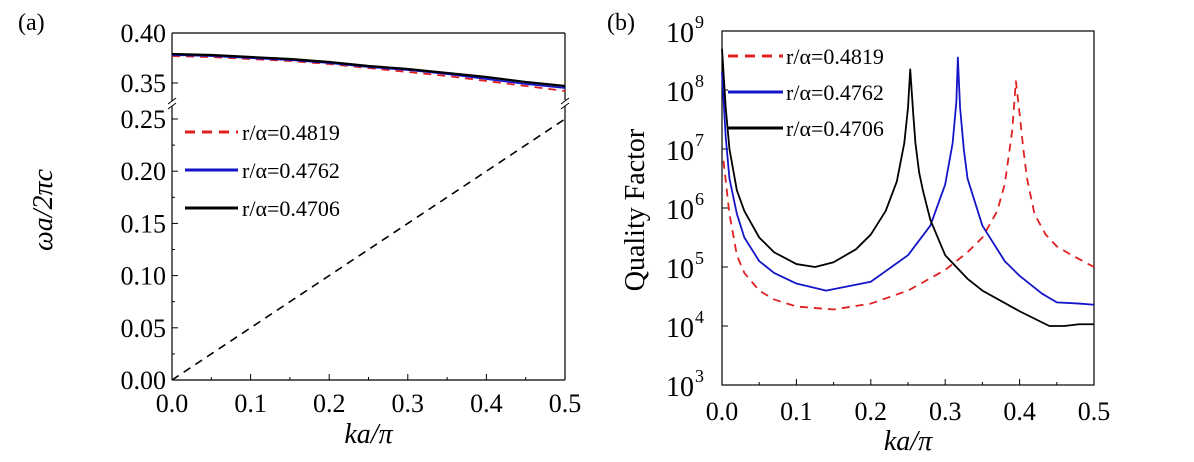 This screenshot has height=462, width=1194. Describe the element at coordinates (31, 23) in the screenshot. I see `panel-label-a: (a)` at that location.